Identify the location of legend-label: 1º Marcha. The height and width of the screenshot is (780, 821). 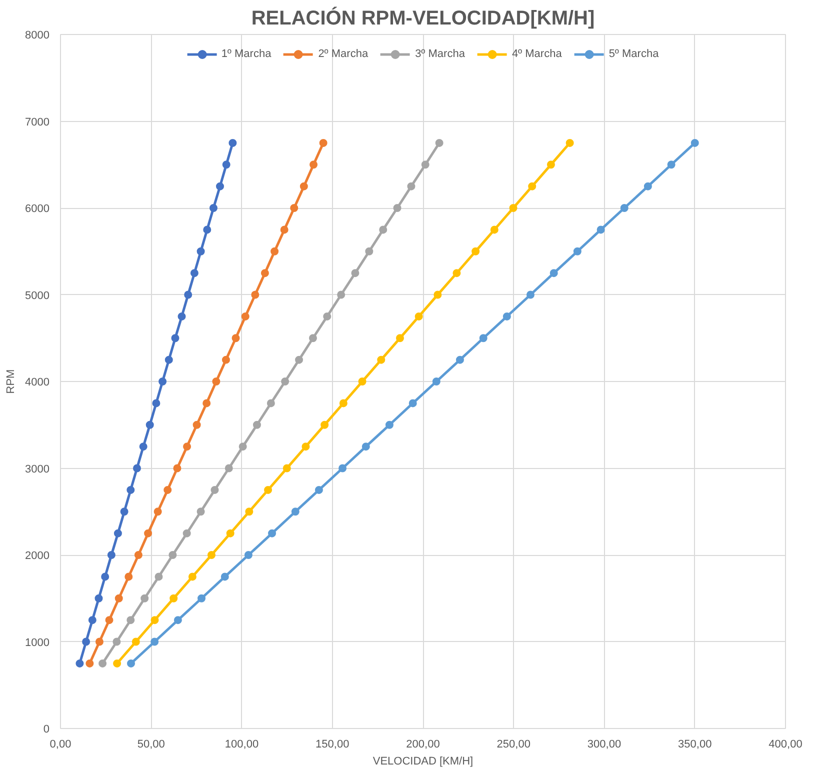
(246, 54).